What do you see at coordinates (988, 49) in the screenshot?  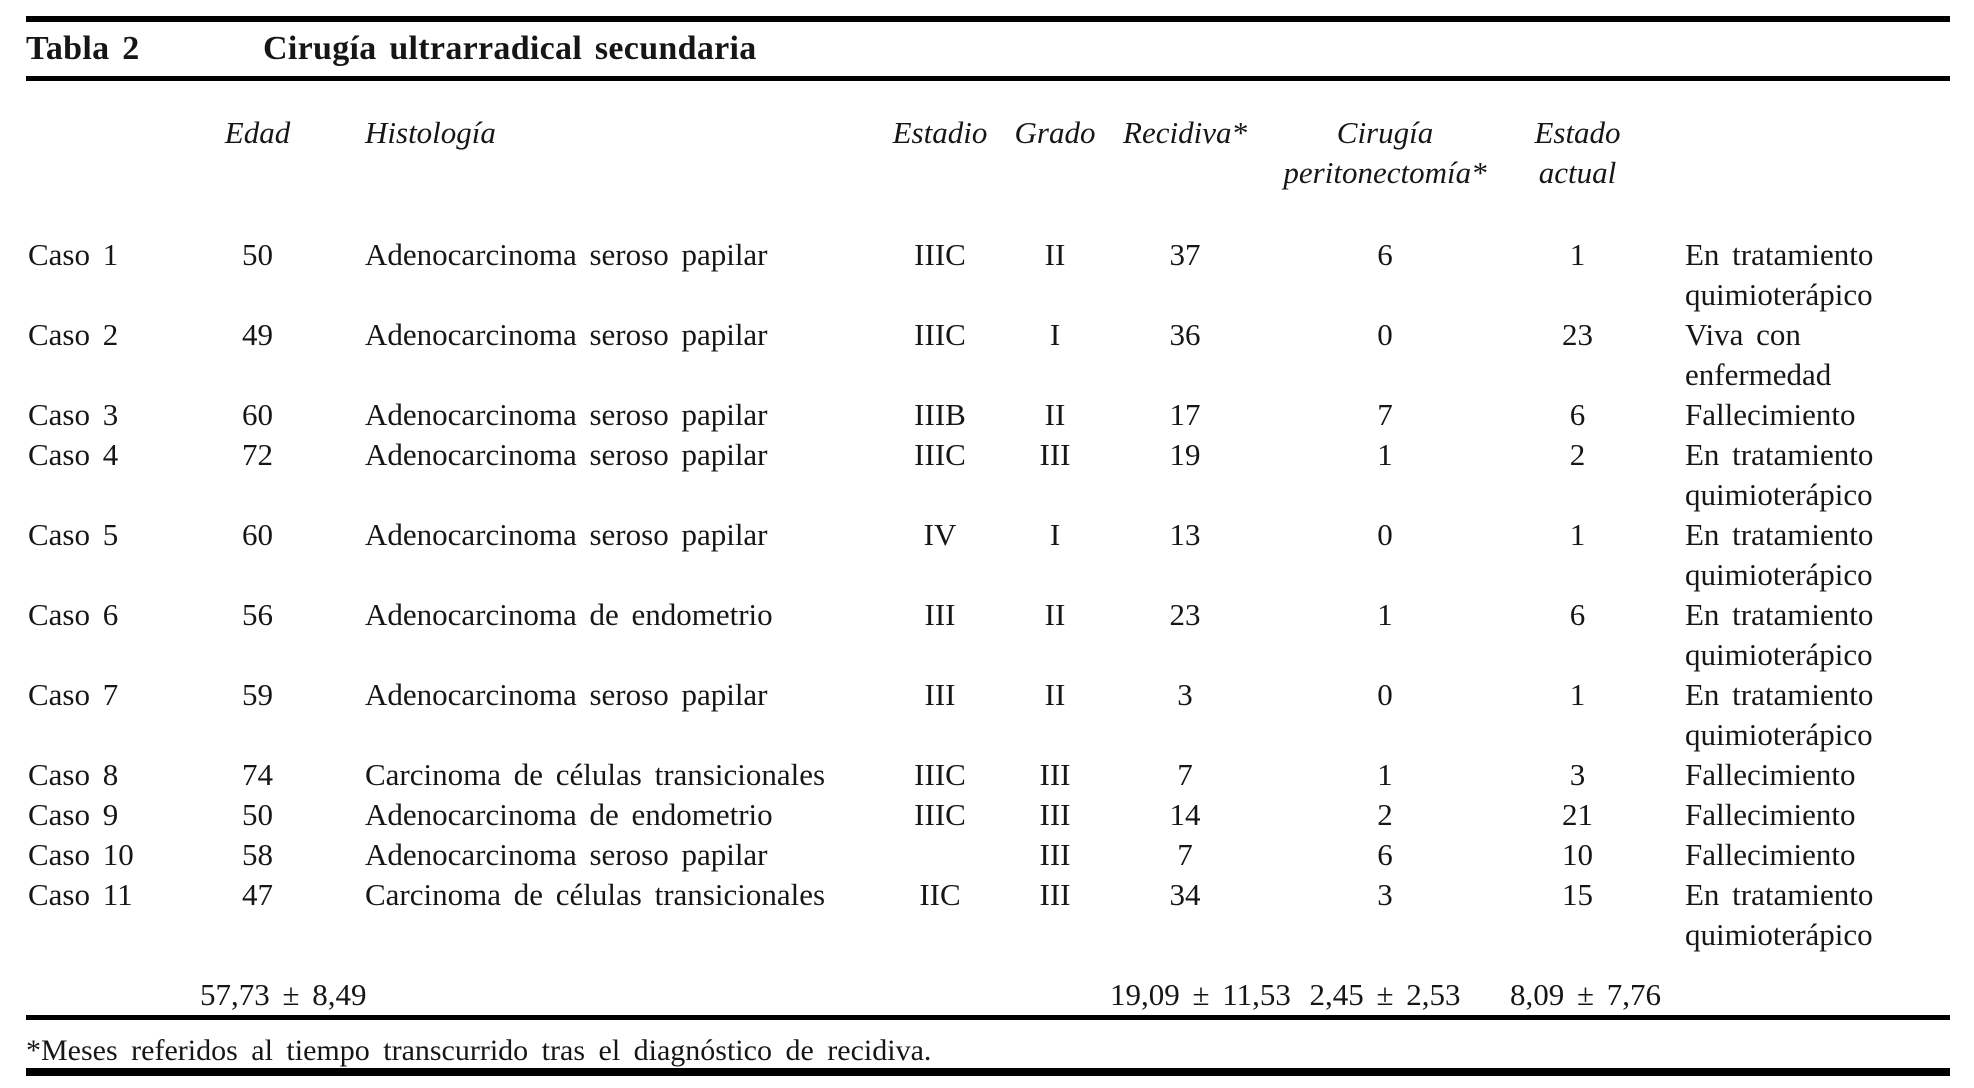 I see `table-caption: Tabla 2 Cirugía ultrarradical secundaria` at bounding box center [988, 49].